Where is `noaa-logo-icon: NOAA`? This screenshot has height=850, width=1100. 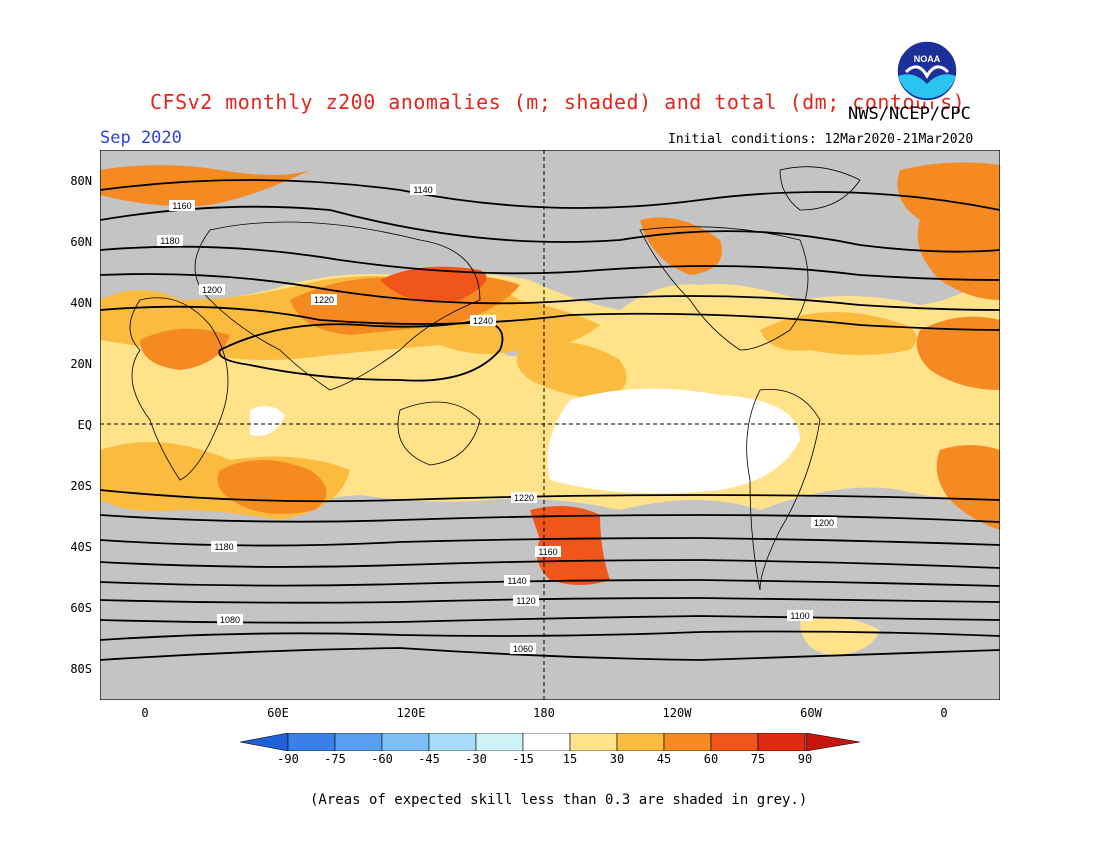 noaa-logo-icon: NOAA is located at coordinates (927, 71).